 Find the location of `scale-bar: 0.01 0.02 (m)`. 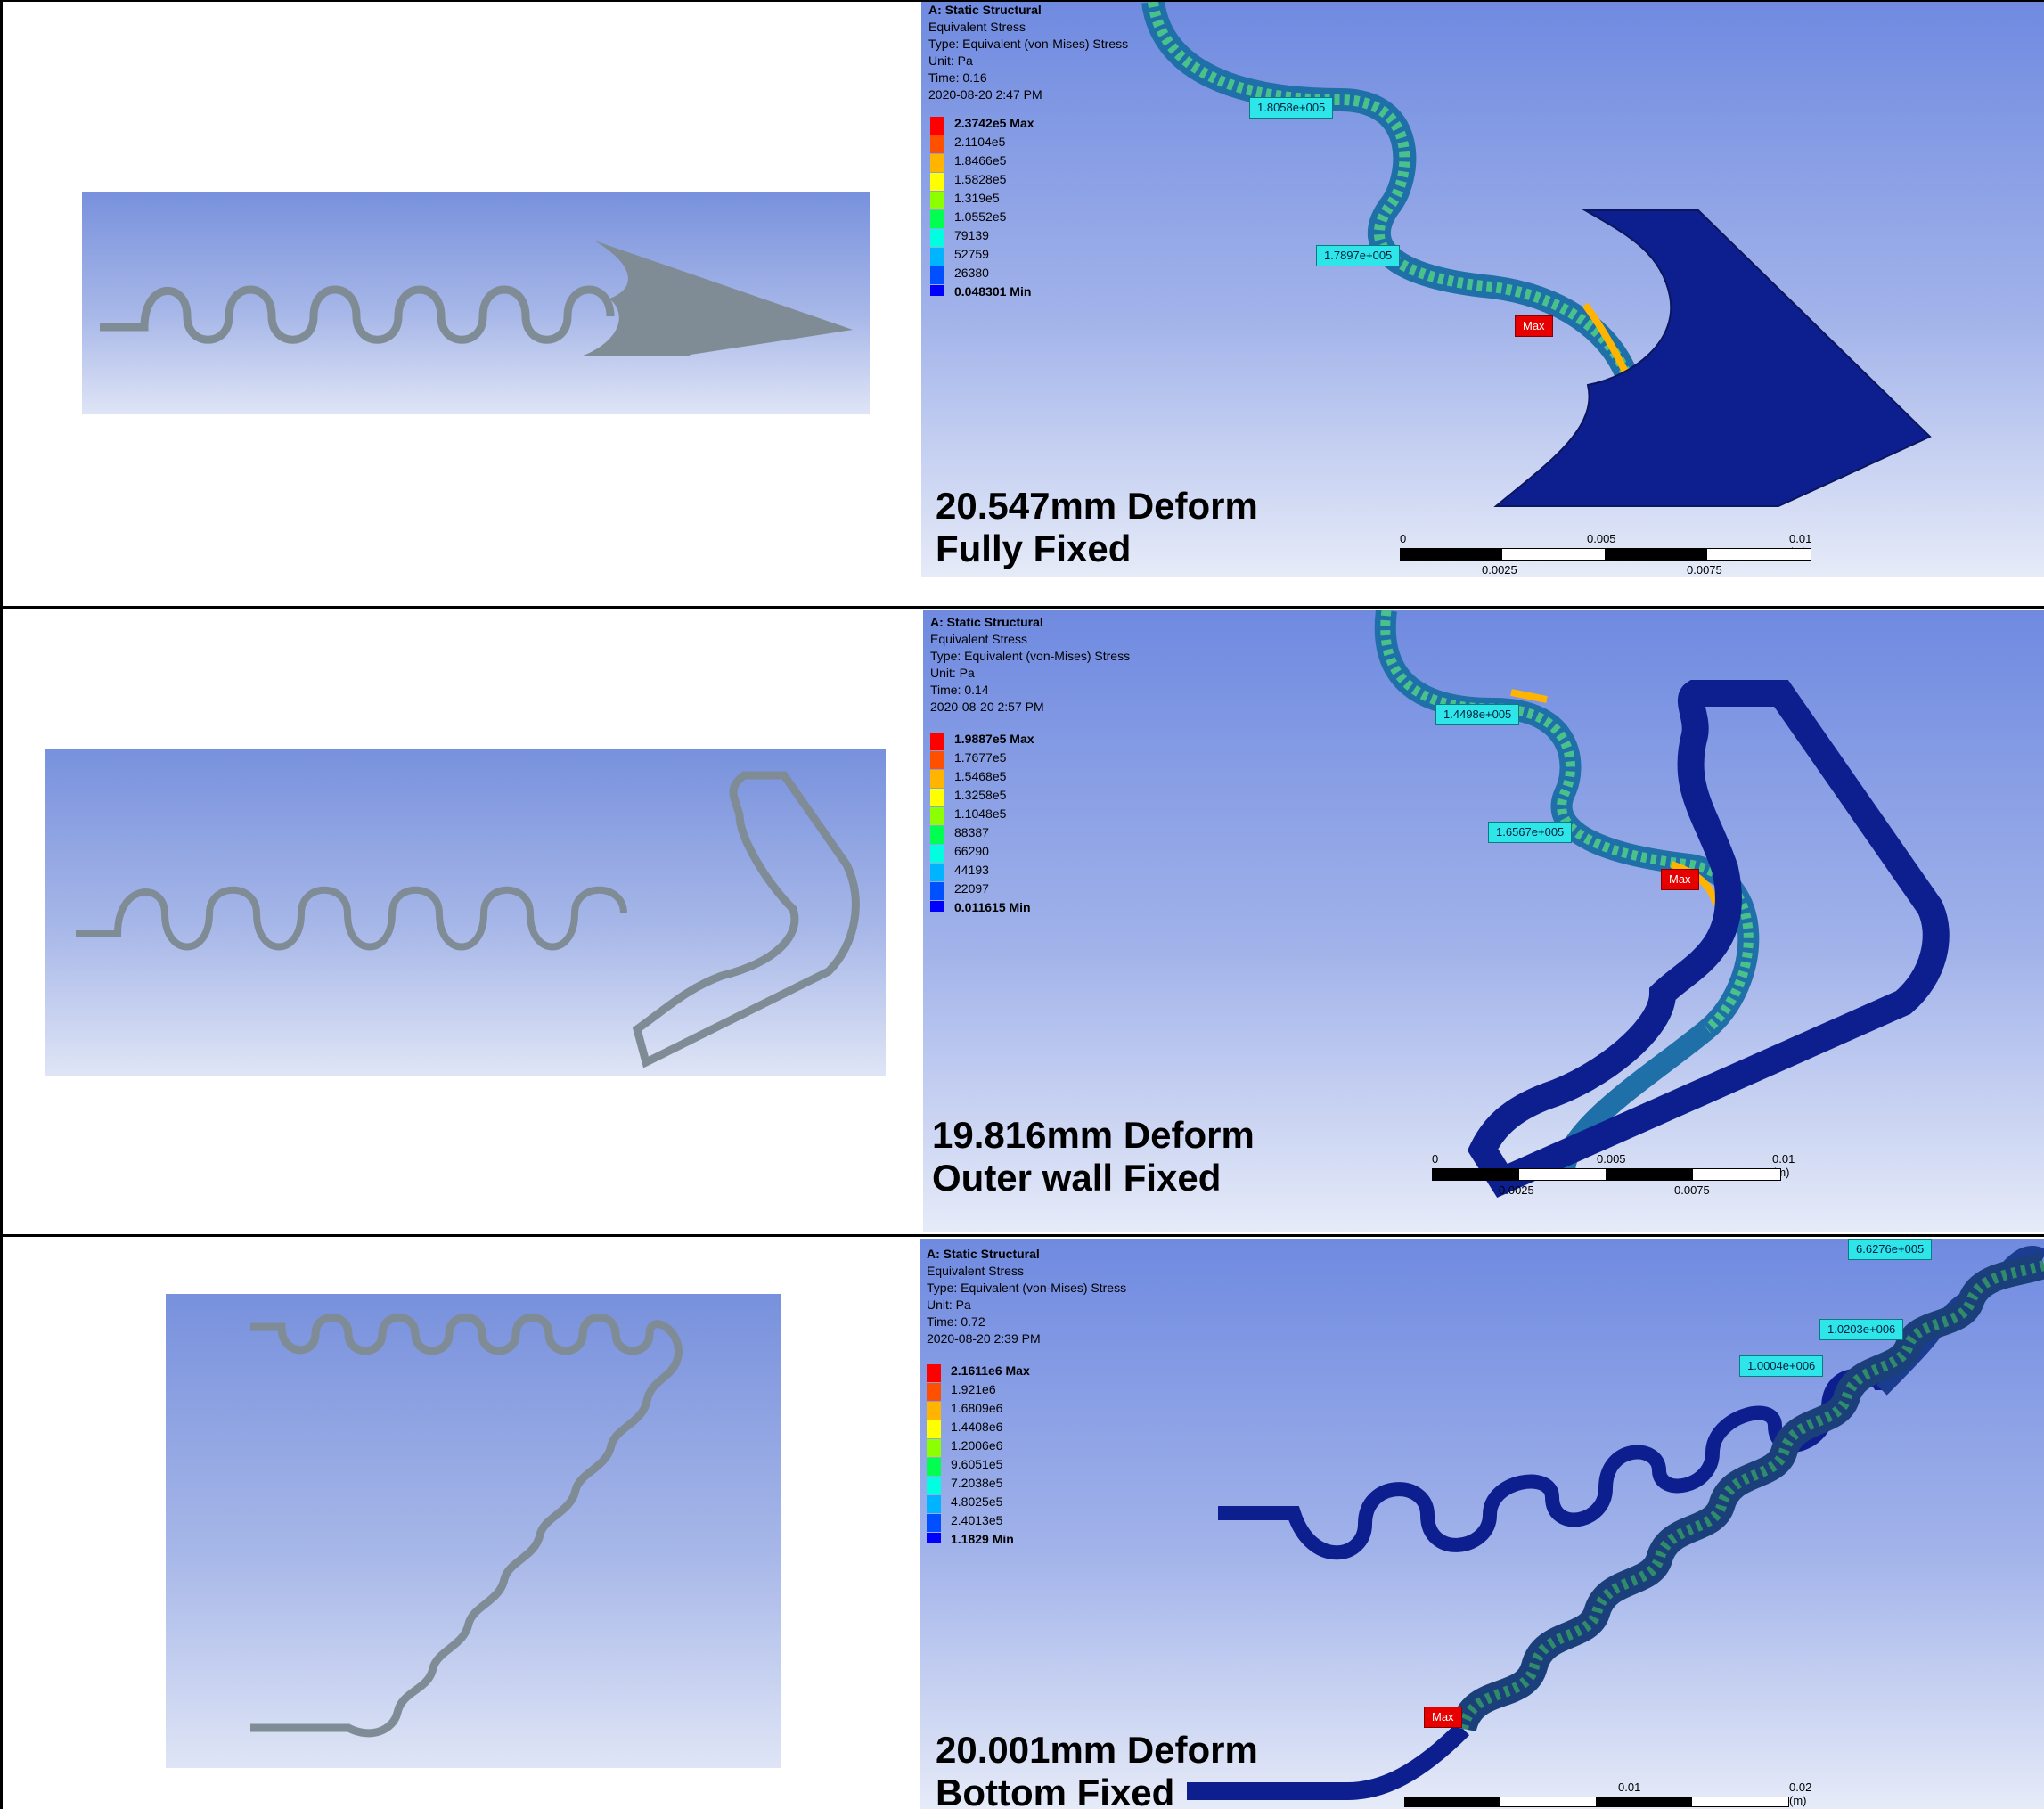

scale-bar: 0.01 0.02 (m) is located at coordinates (1609, 1794).